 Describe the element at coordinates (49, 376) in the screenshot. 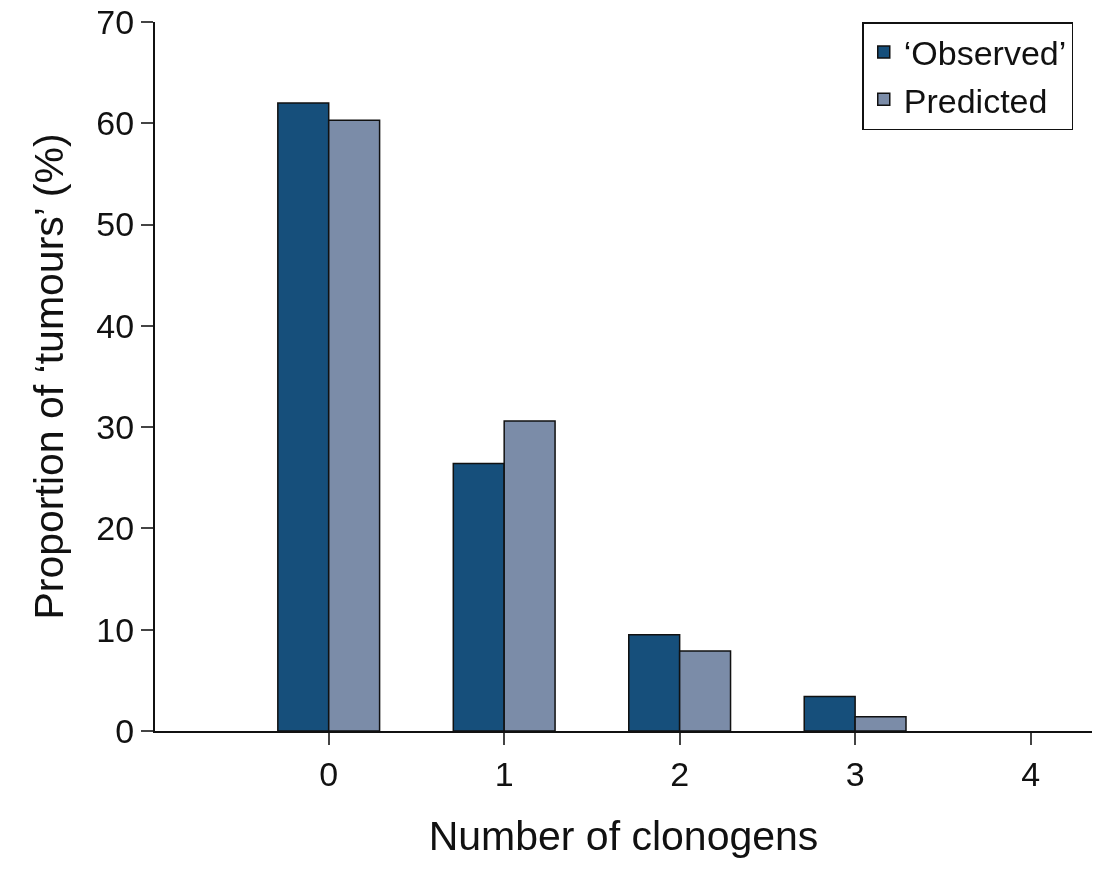

I see `y-axis-title: Proportion of ‘tumours’ (%)` at that location.